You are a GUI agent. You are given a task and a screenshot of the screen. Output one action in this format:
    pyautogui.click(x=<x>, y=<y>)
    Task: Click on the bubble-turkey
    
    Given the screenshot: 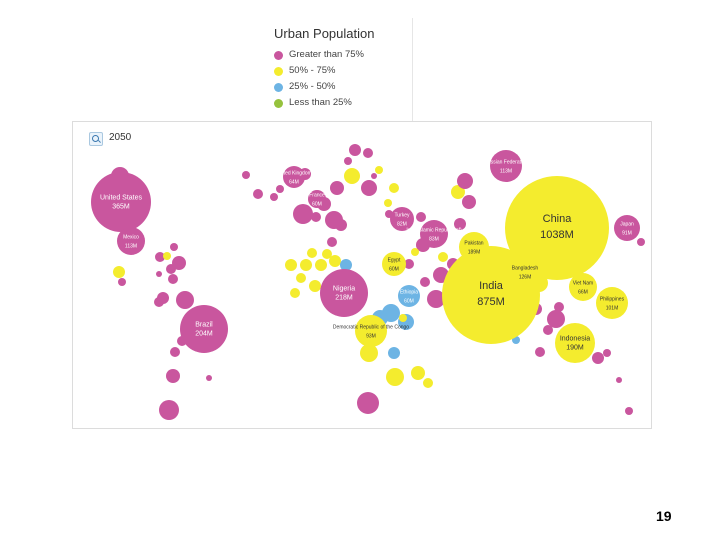 What is the action you would take?
    pyautogui.click(x=402, y=219)
    